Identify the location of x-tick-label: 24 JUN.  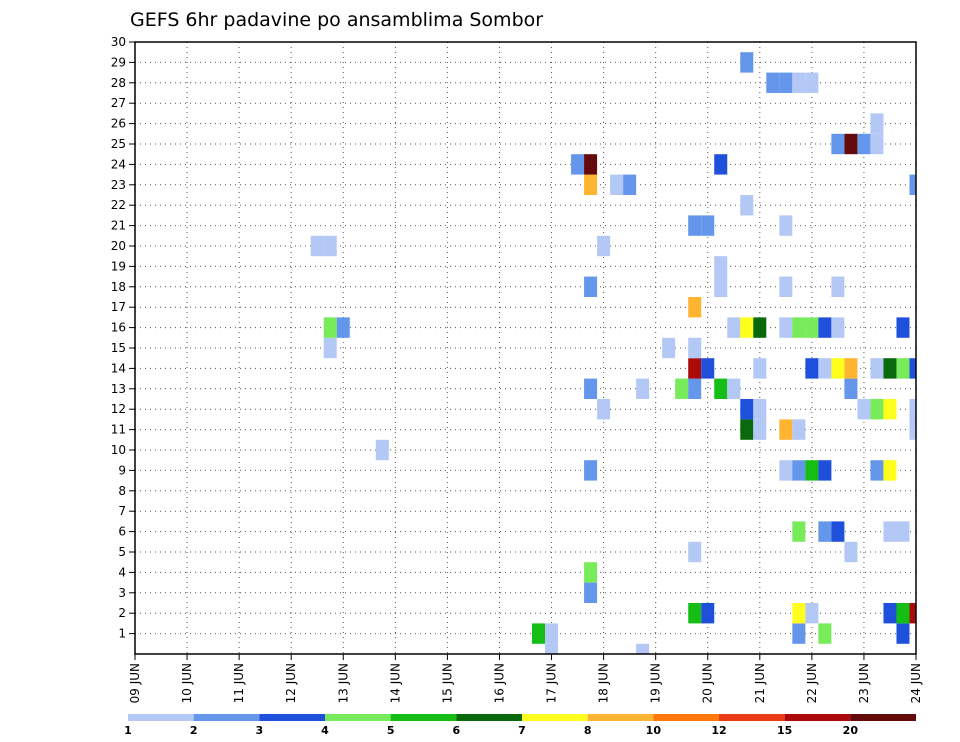
(916, 683).